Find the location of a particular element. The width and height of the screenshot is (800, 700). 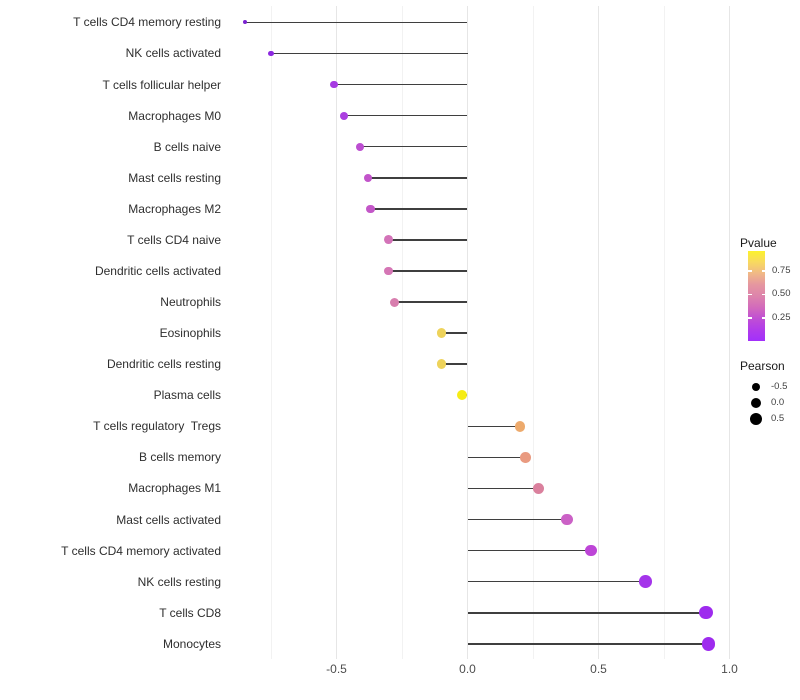

category-label: B cells naive is located at coordinates (187, 146).